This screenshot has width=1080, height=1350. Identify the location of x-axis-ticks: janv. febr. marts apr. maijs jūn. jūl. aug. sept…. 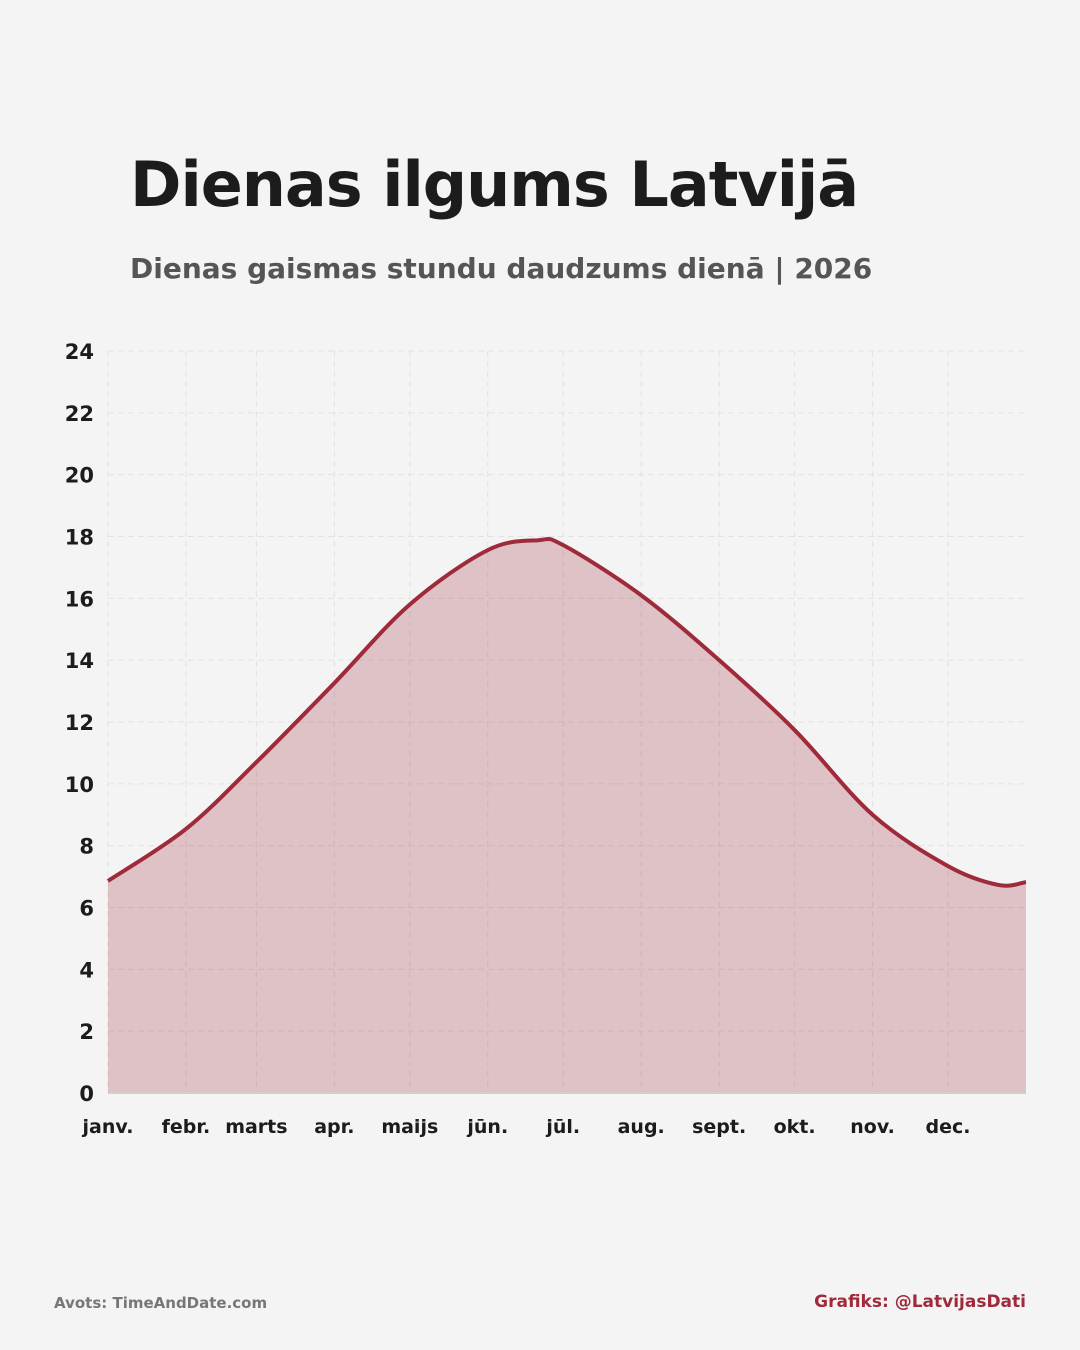
(526, 1127).